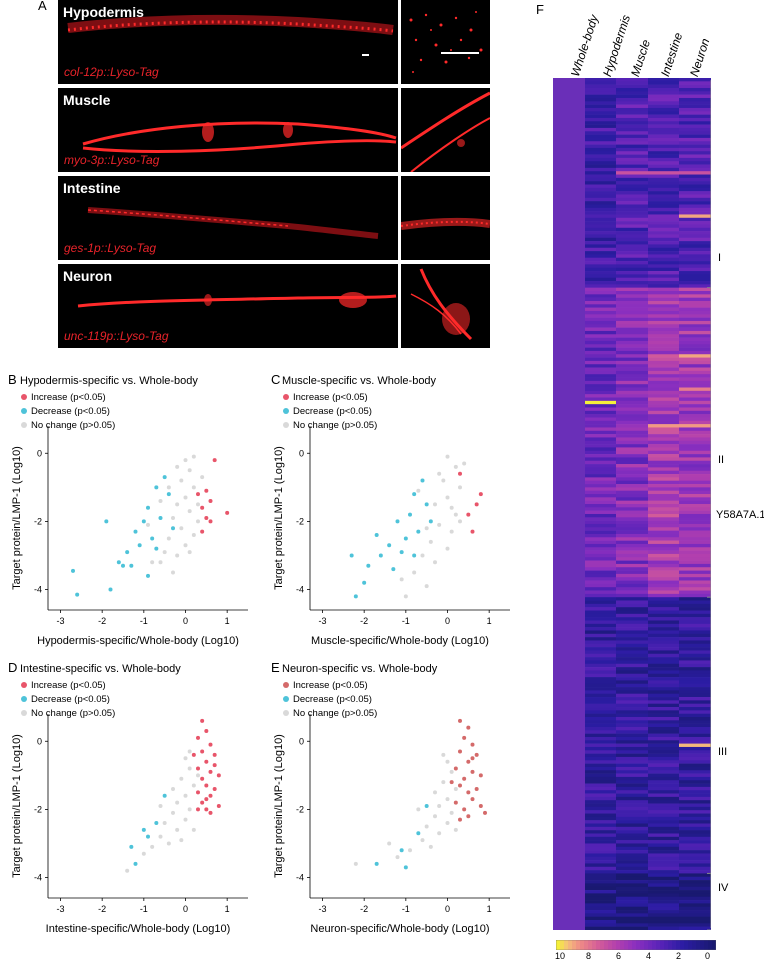 The image size is (764, 962). What do you see at coordinates (700, 57) in the screenshot?
I see `heatmap-column-label: Neuron` at bounding box center [700, 57].